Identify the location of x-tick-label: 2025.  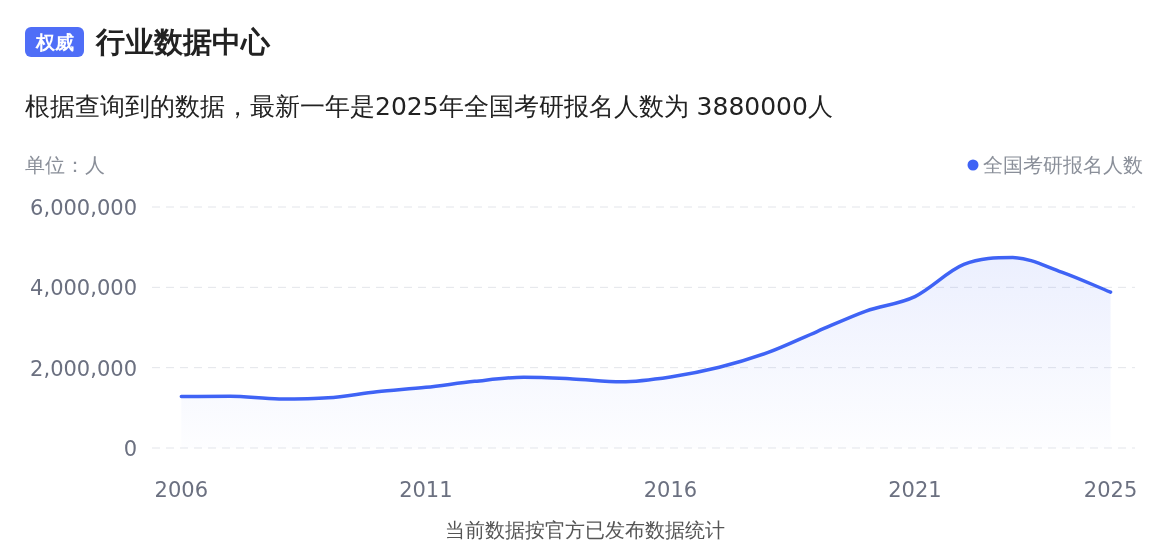
(1110, 490).